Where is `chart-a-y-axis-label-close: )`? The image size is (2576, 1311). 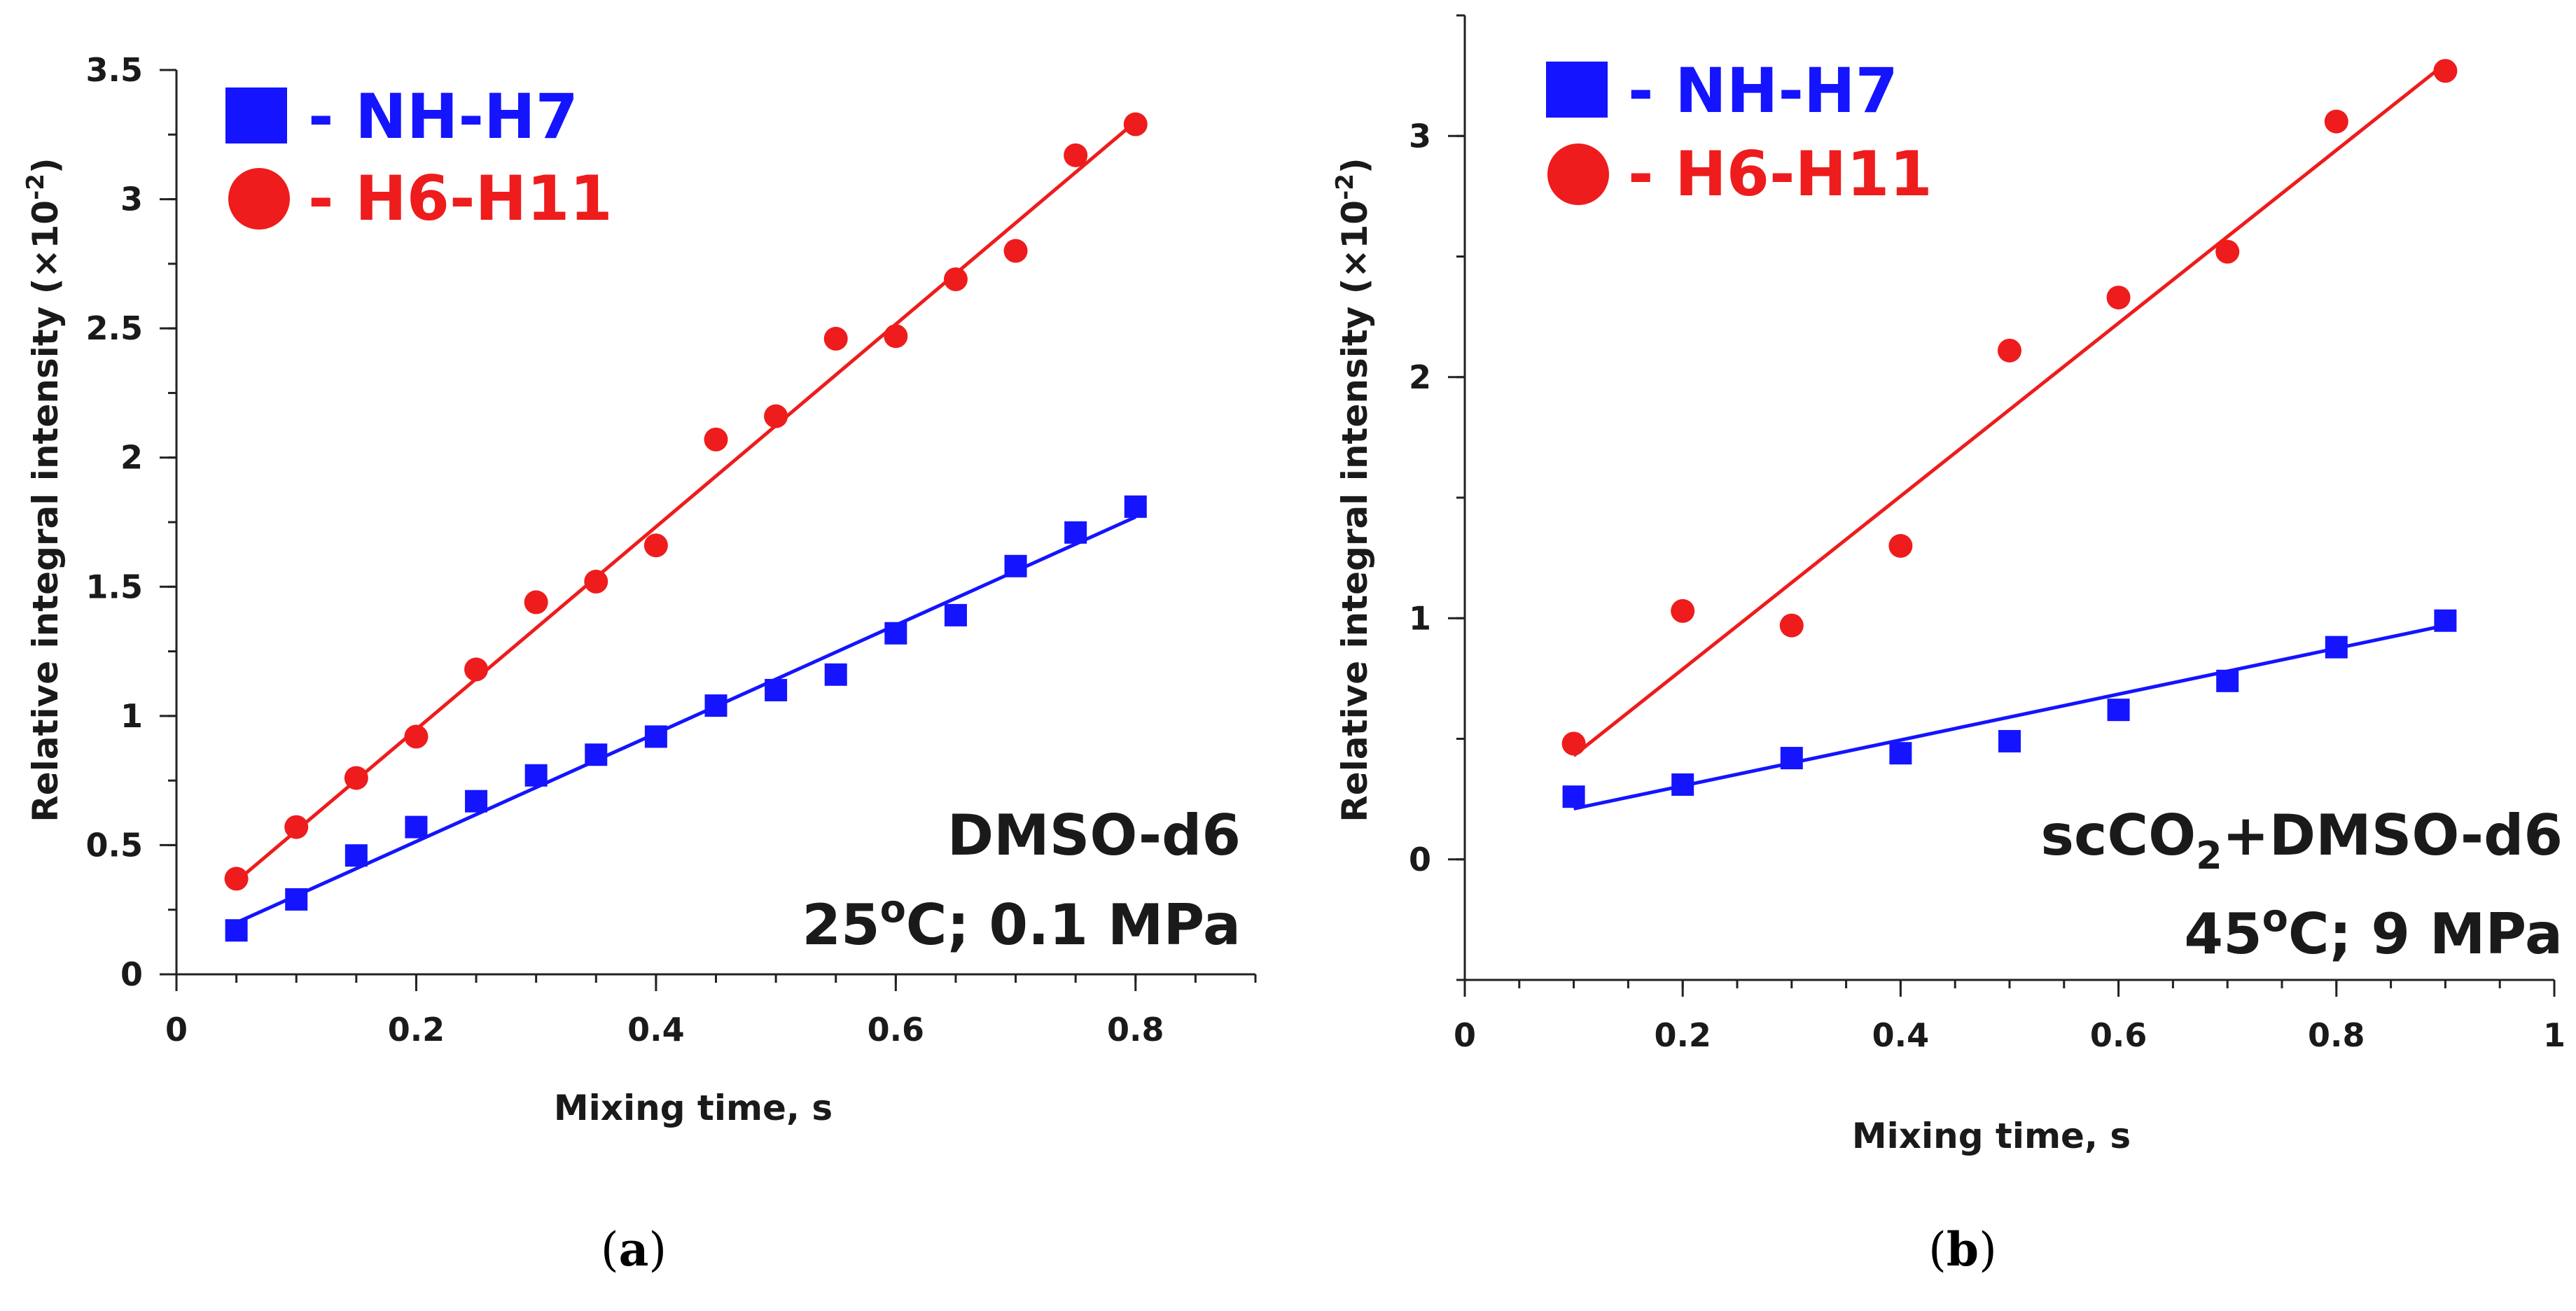 chart-a-y-axis-label-close: ) is located at coordinates (45, 165).